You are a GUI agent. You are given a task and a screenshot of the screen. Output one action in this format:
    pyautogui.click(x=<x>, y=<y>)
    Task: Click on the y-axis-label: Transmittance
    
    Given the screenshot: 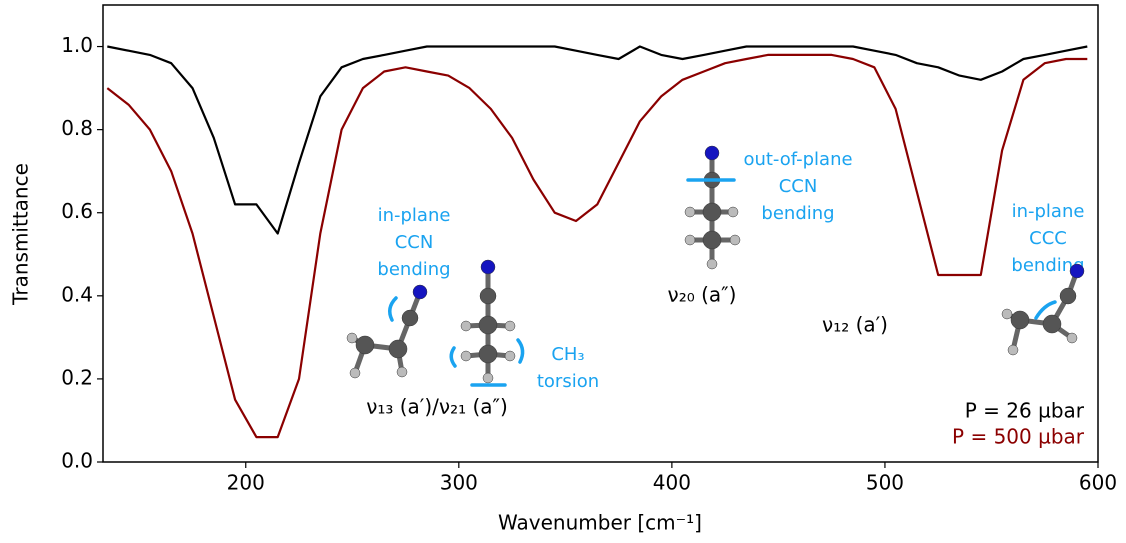 What is the action you would take?
    pyautogui.click(x=21, y=234)
    